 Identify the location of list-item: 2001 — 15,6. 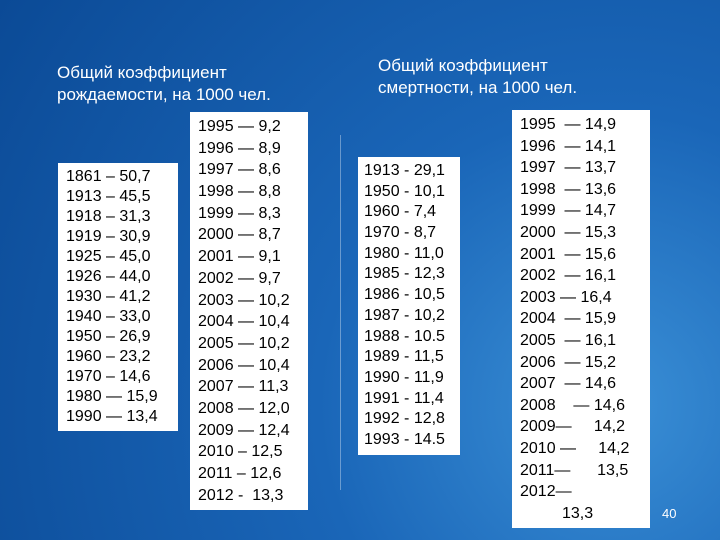
(568, 254).